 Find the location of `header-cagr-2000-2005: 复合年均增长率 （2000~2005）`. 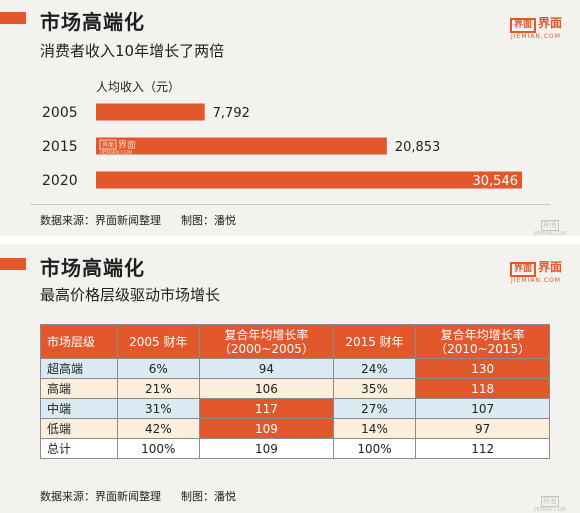

header-cagr-2000-2005: 复合年均增长率 （2000~2005） is located at coordinates (266, 341).